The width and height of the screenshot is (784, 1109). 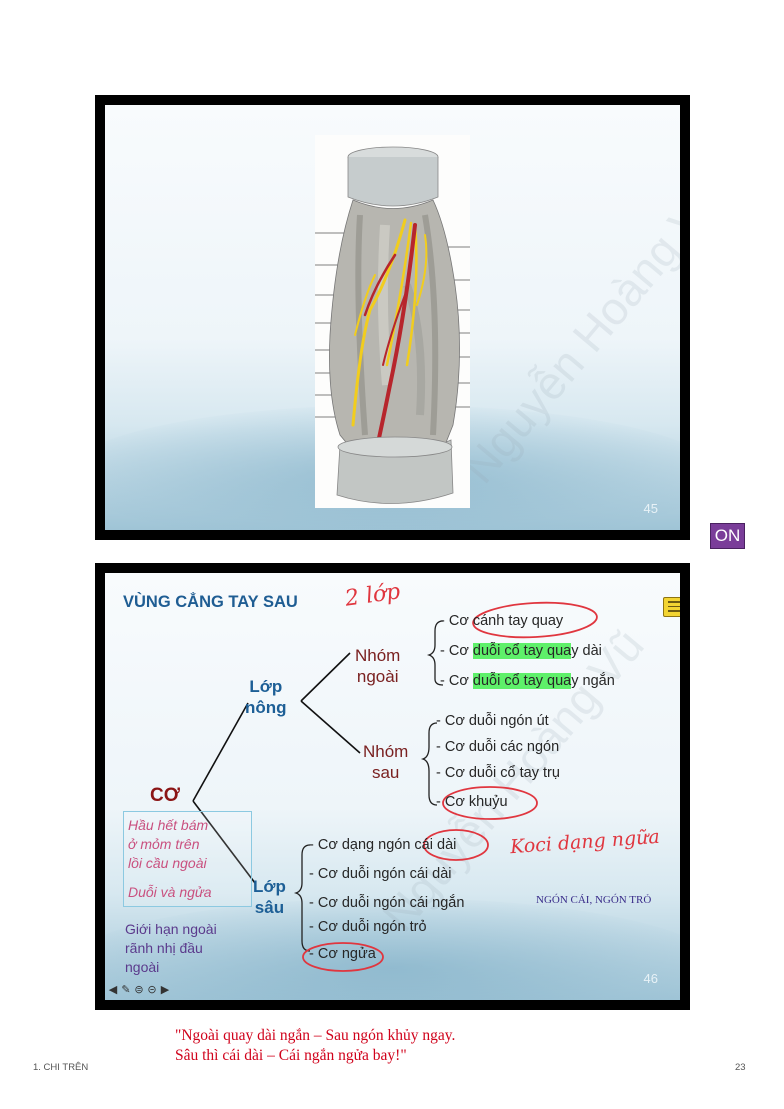 I want to click on outer-item-3: - Cơ duỗi cổ tay quay ngắn, so click(x=527, y=681).